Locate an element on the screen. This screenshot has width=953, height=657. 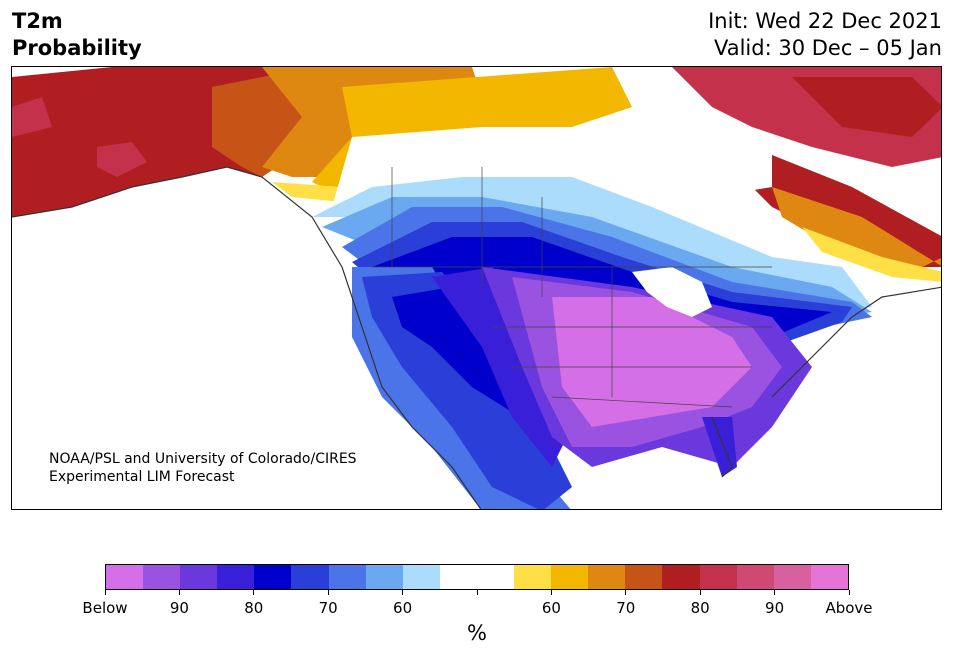
alaska-pink-patch is located at coordinates (122, 159).